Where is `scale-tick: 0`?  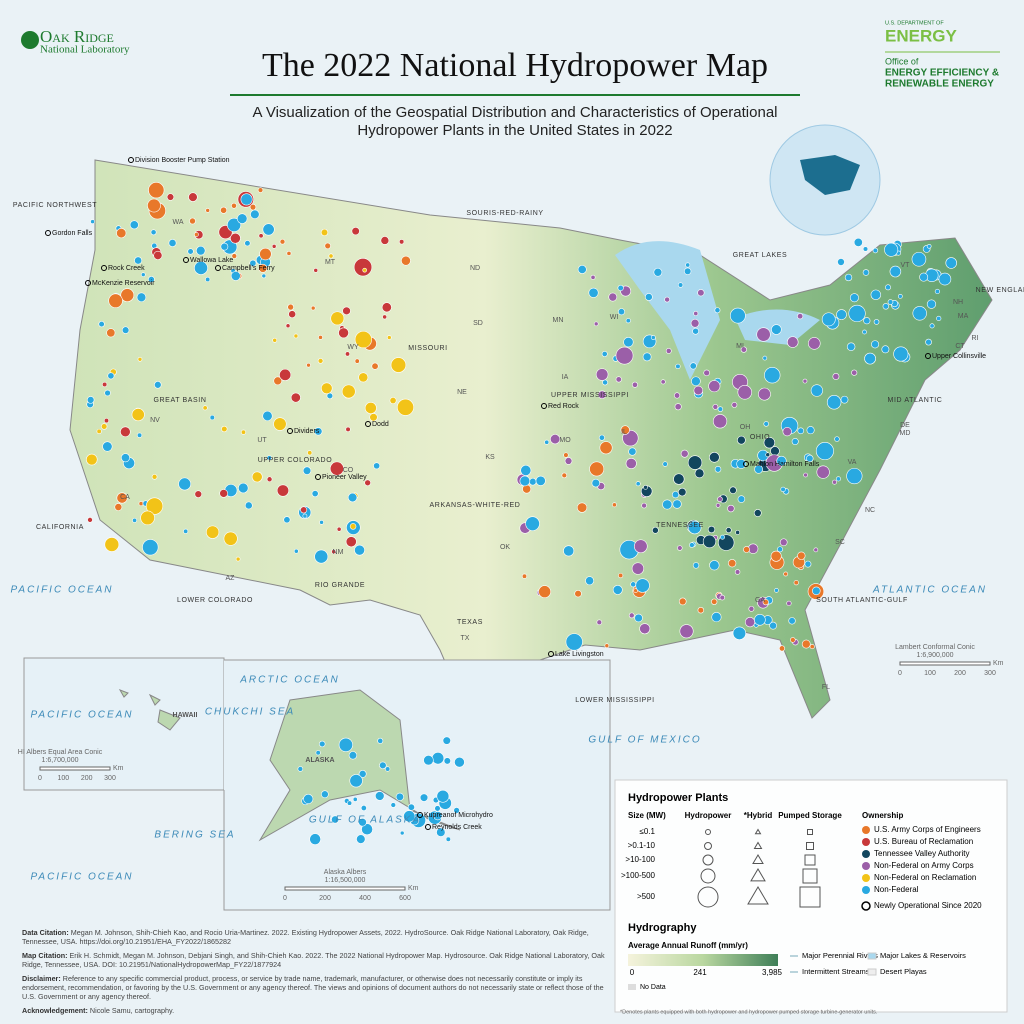 scale-tick: 0 is located at coordinates (285, 898).